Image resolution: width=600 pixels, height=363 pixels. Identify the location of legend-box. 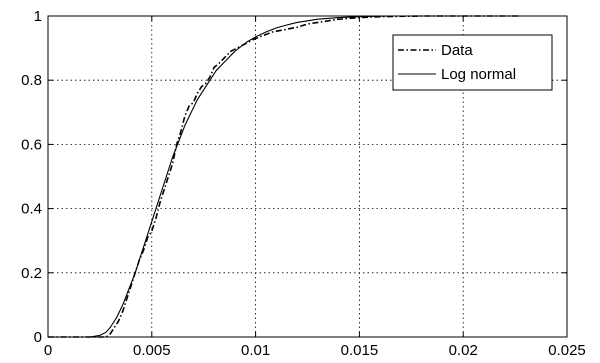
(472, 62).